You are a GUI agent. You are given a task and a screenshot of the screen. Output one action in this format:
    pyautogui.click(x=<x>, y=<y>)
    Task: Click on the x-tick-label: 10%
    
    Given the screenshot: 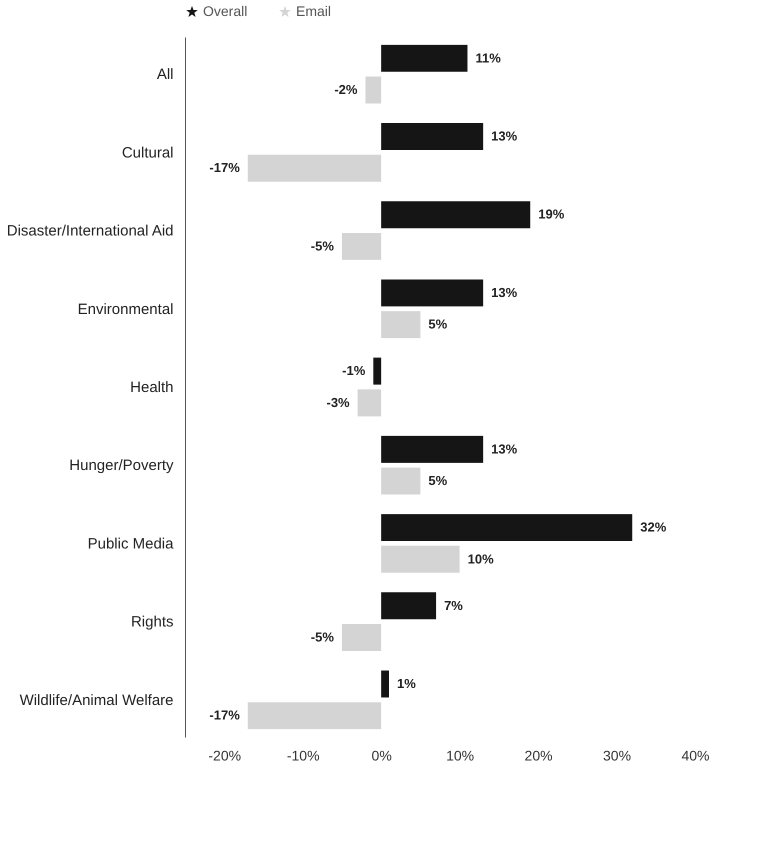 What is the action you would take?
    pyautogui.click(x=460, y=756)
    